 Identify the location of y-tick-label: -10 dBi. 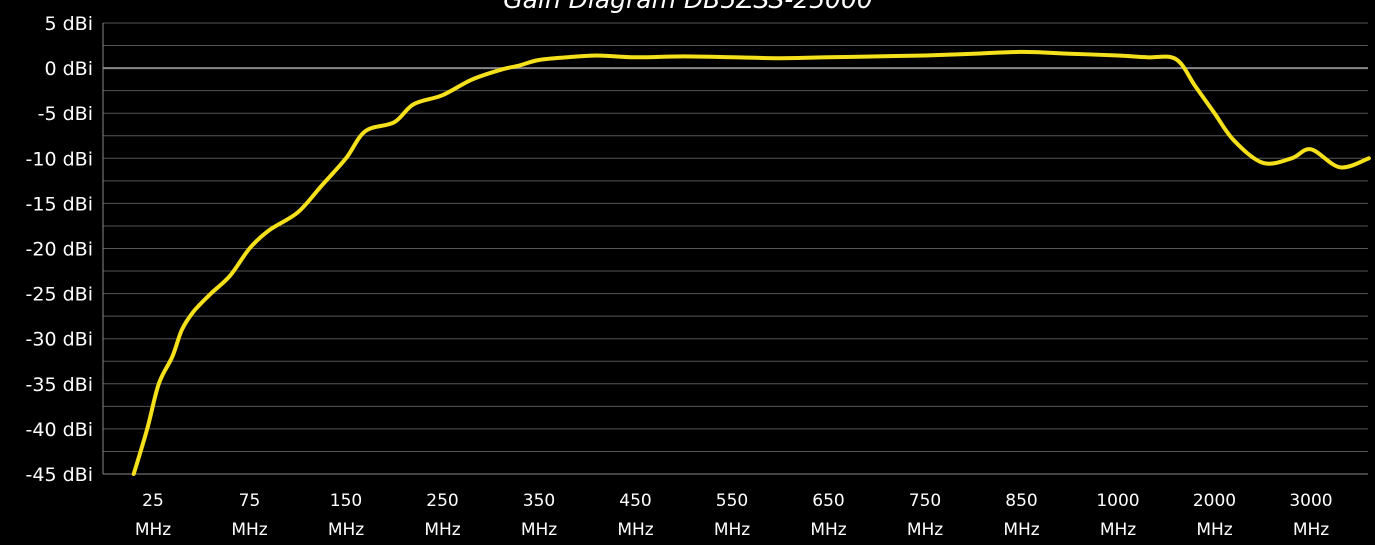
(59, 159).